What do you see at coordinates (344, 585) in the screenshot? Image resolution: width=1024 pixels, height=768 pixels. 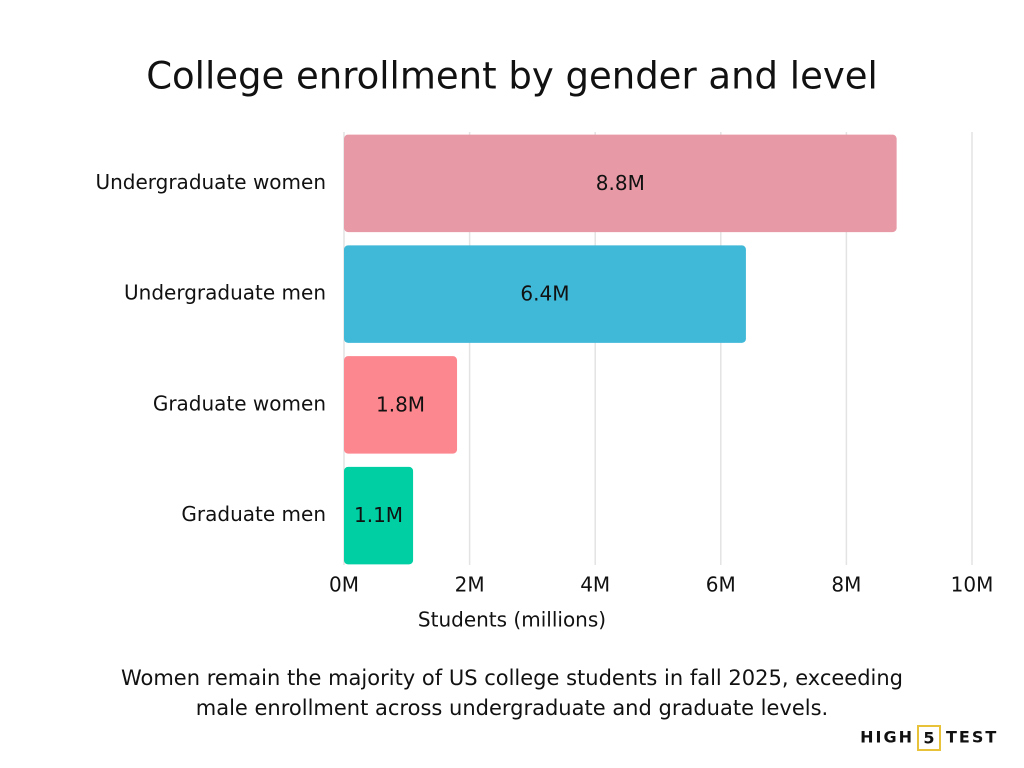 I see `x-tick-label: 0M` at bounding box center [344, 585].